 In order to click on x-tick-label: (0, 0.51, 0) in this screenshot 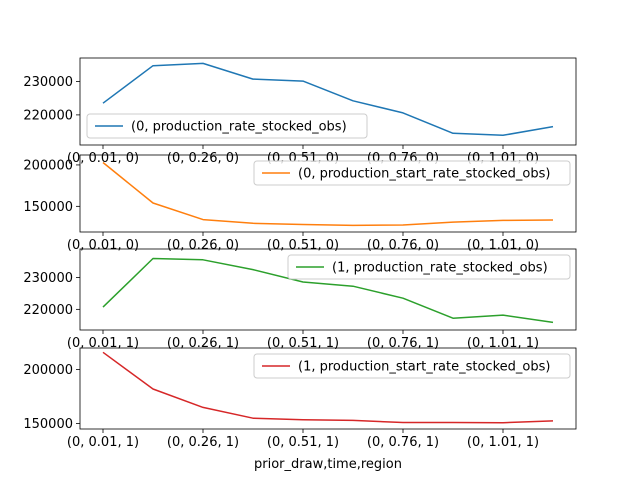, I will do `click(303, 245)`.